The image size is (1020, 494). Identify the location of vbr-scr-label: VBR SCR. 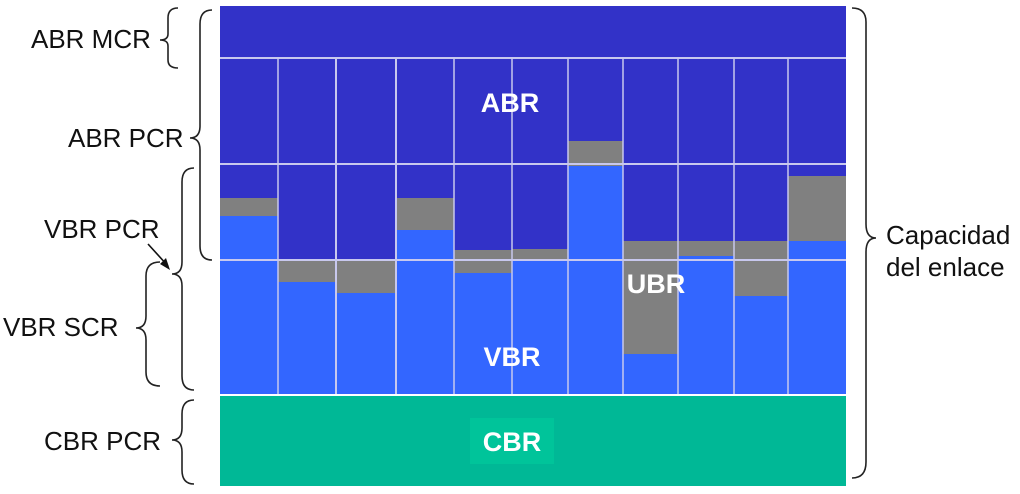
(61, 327).